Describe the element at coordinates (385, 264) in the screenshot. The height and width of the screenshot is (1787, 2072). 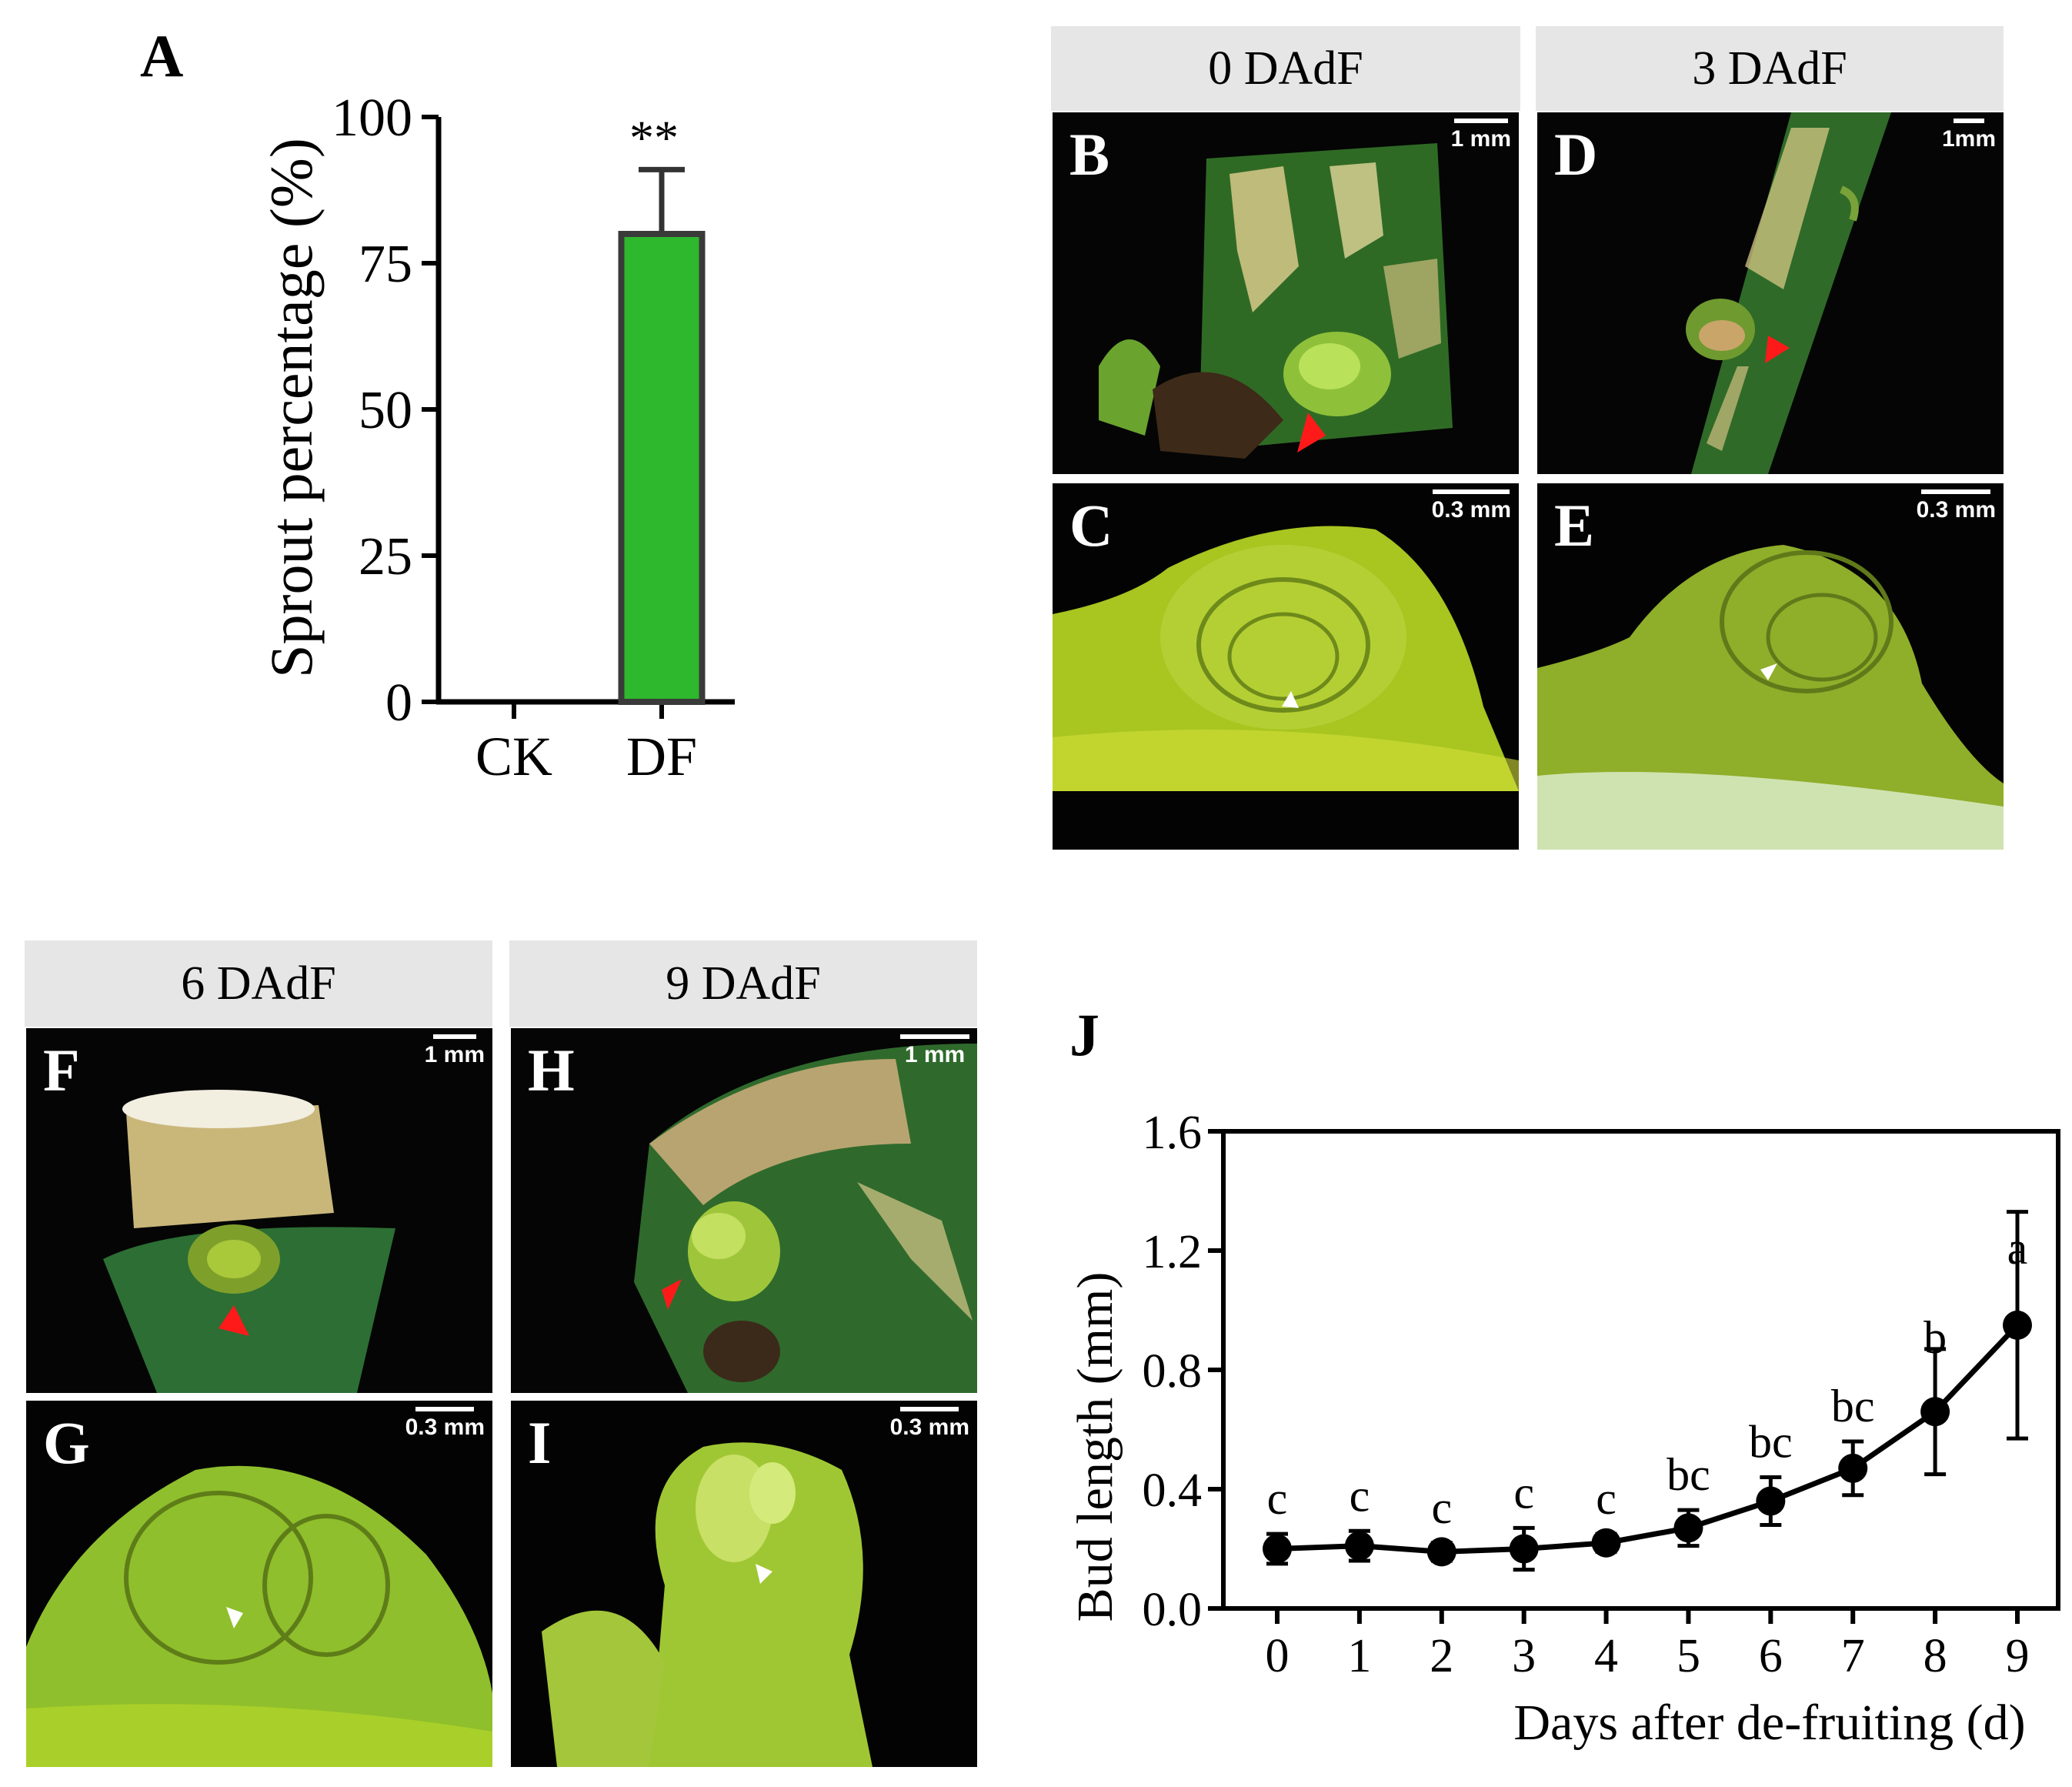
I see `chart-a-y-tick-label: 75` at that location.